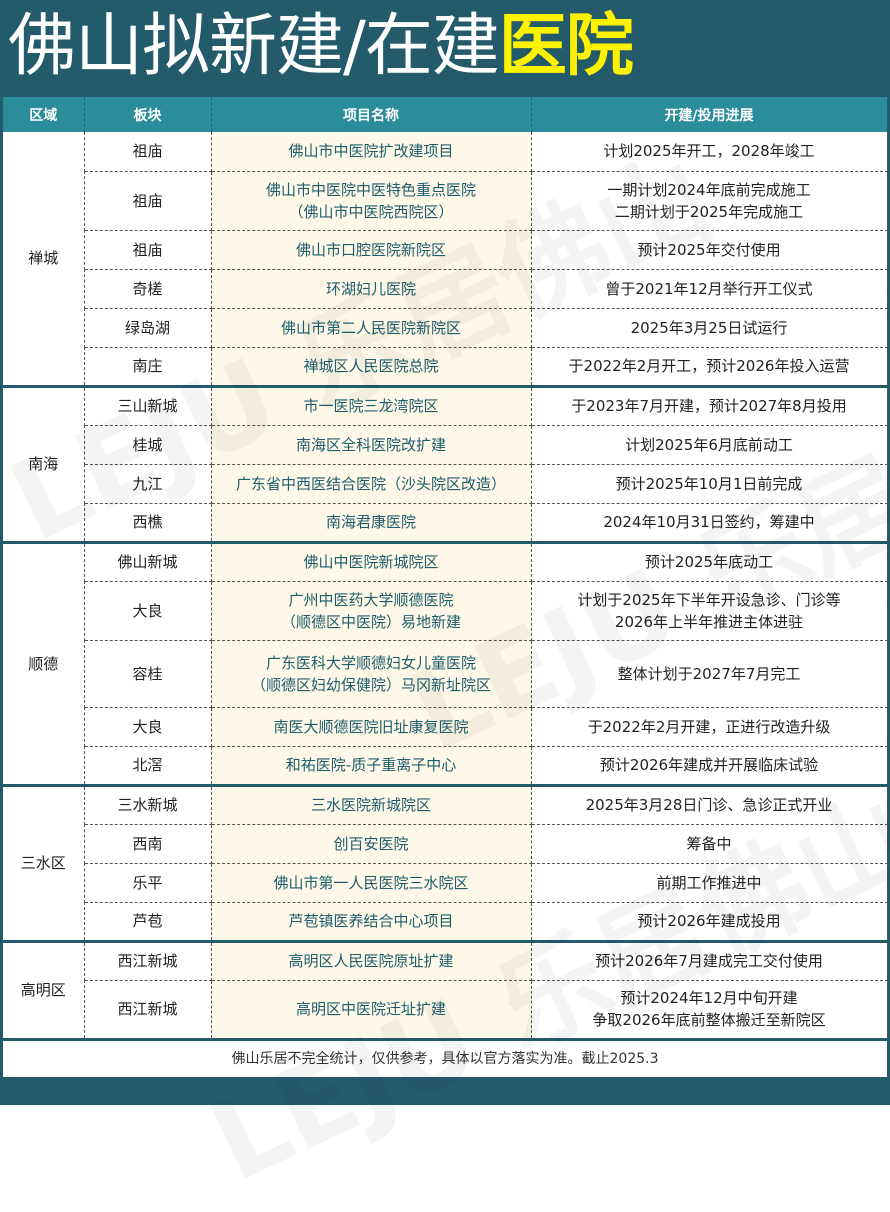 This screenshot has width=890, height=1212. Describe the element at coordinates (371, 921) in the screenshot. I see `project-name-line: 芦苞镇医养结合中心项目` at that location.